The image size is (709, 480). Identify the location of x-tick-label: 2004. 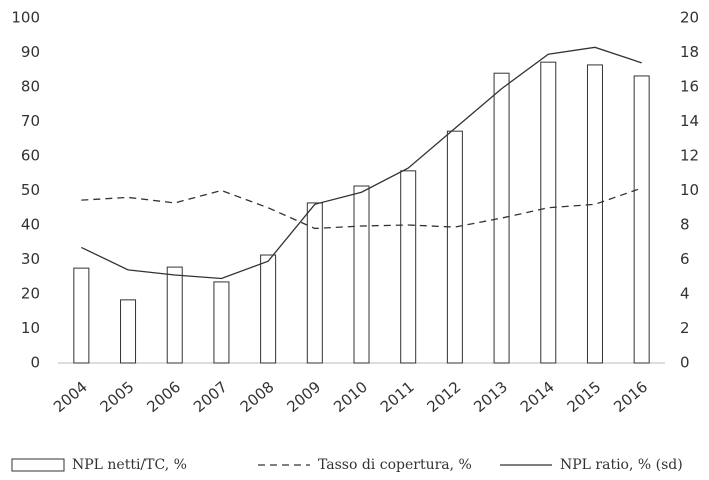
(70, 397).